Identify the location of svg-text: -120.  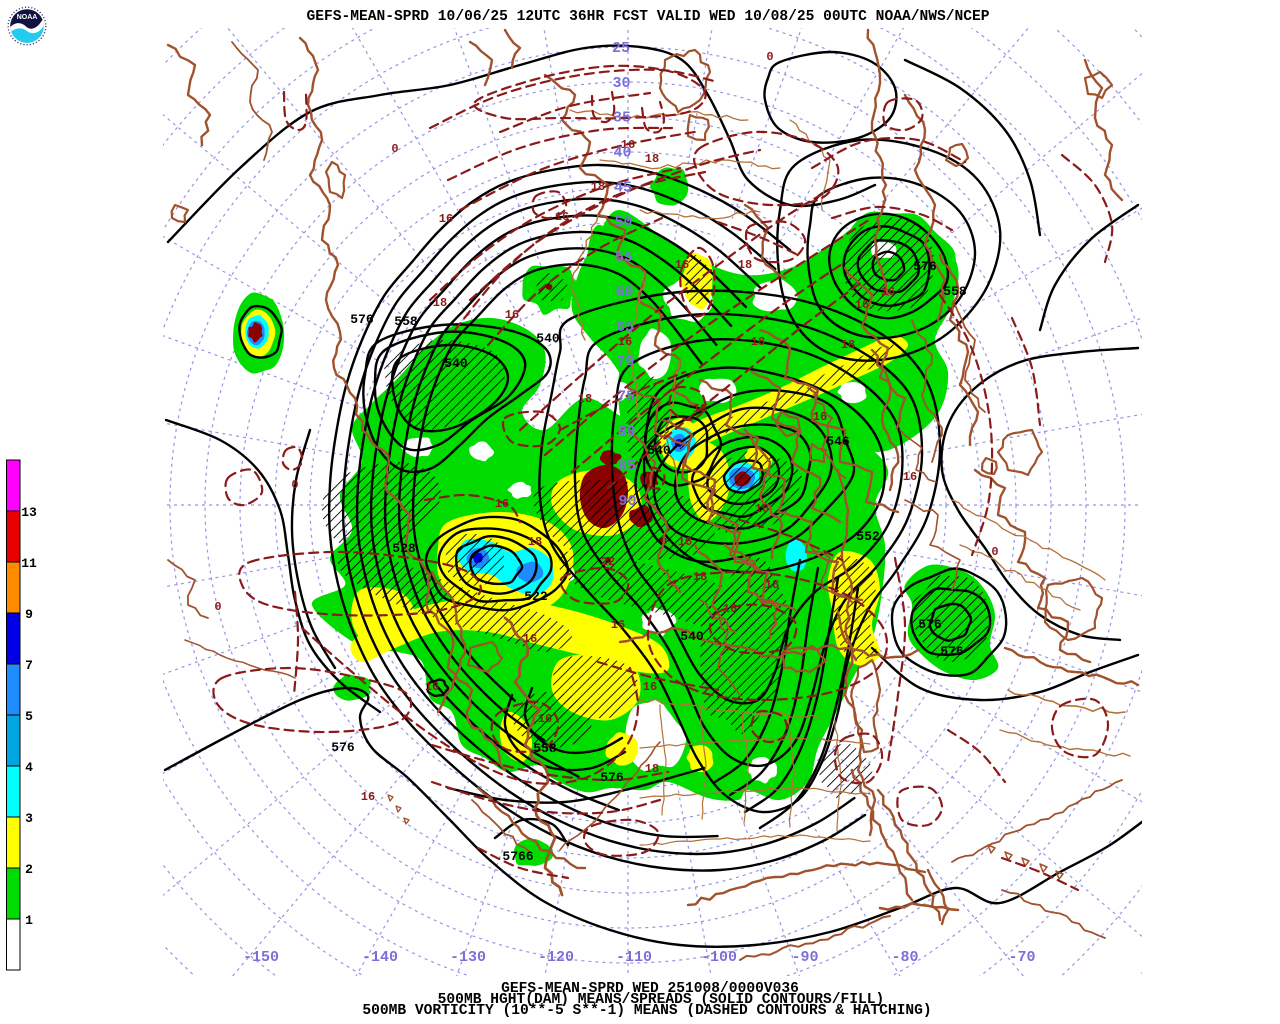
(556, 957).